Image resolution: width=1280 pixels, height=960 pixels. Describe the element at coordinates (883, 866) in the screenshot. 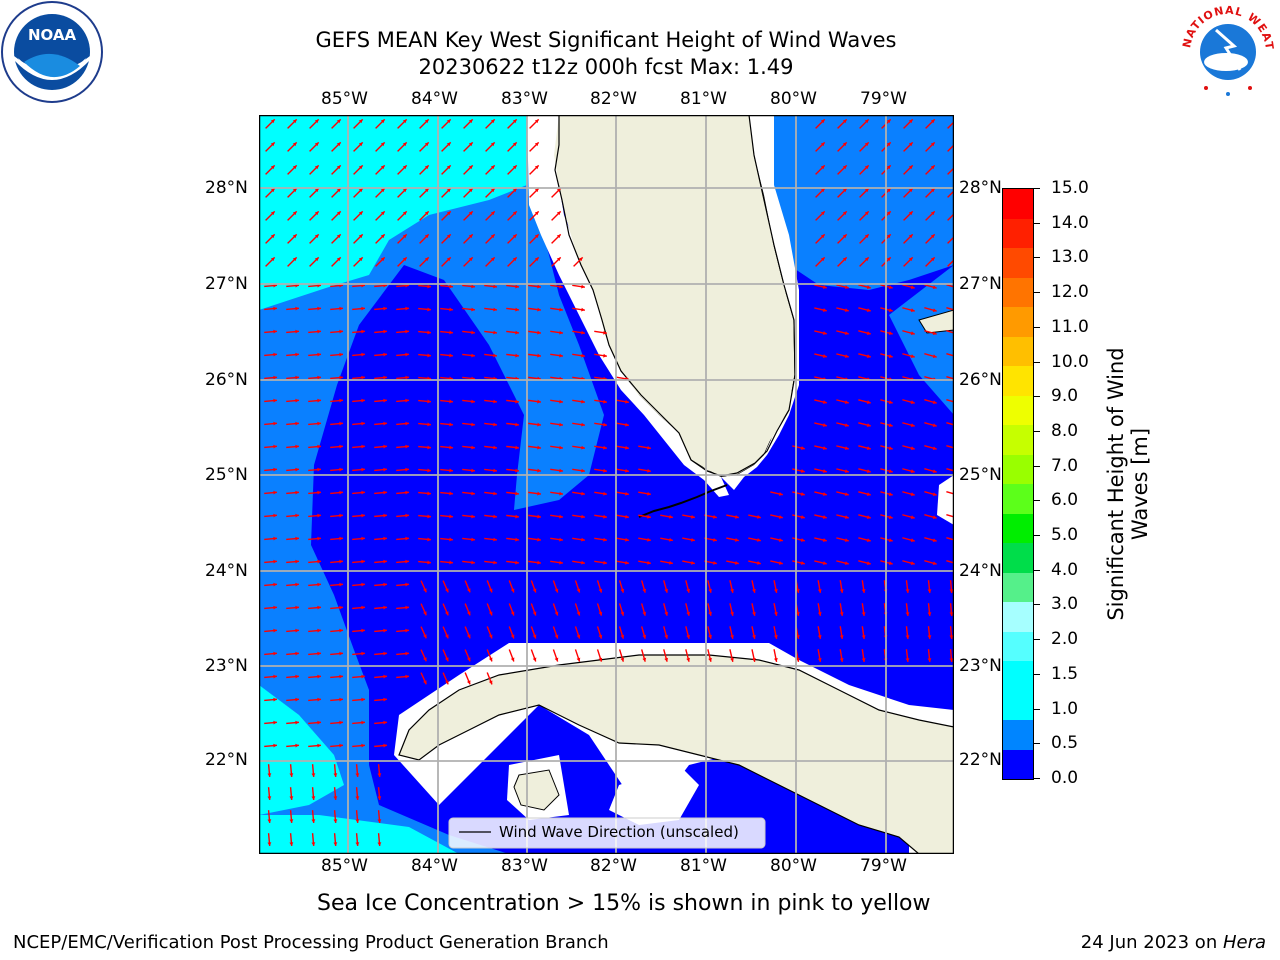

I see `lon-label-bottom: 79°W` at that location.